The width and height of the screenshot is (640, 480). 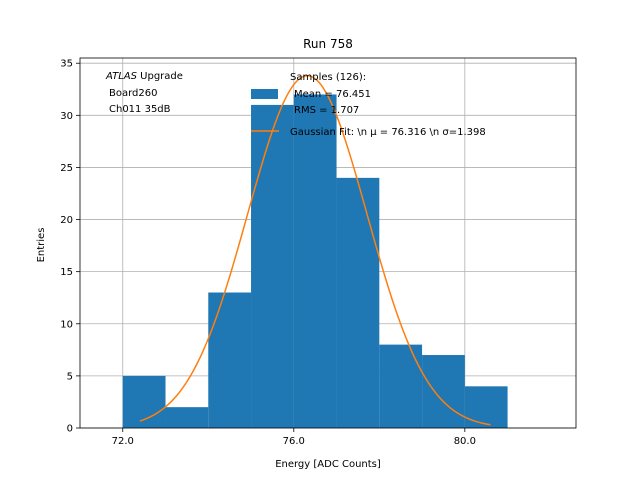 I want to click on legend-hist-line1: Samples (126):, so click(x=328, y=77).